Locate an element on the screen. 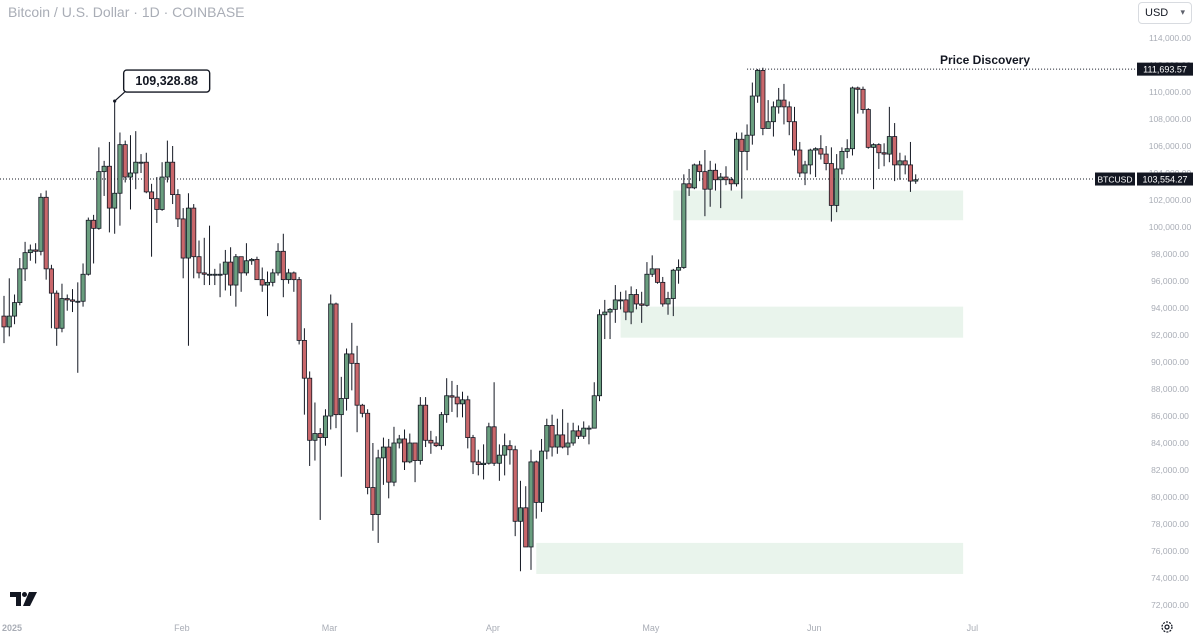  y-tick-label: 110,000.00 is located at coordinates (1170, 92).